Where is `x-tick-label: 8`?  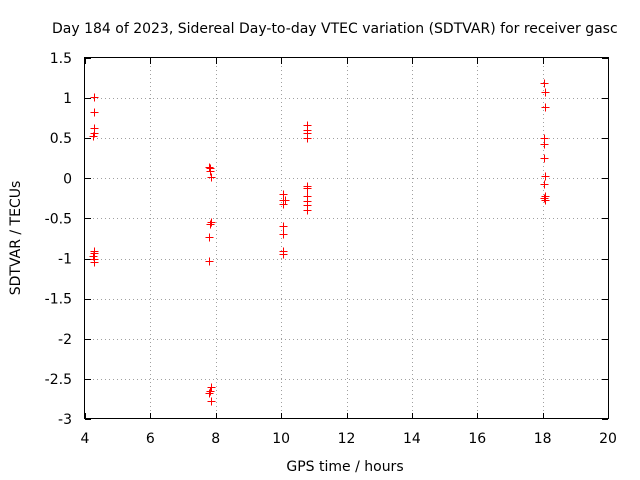
x-tick-label: 8 is located at coordinates (215, 439).